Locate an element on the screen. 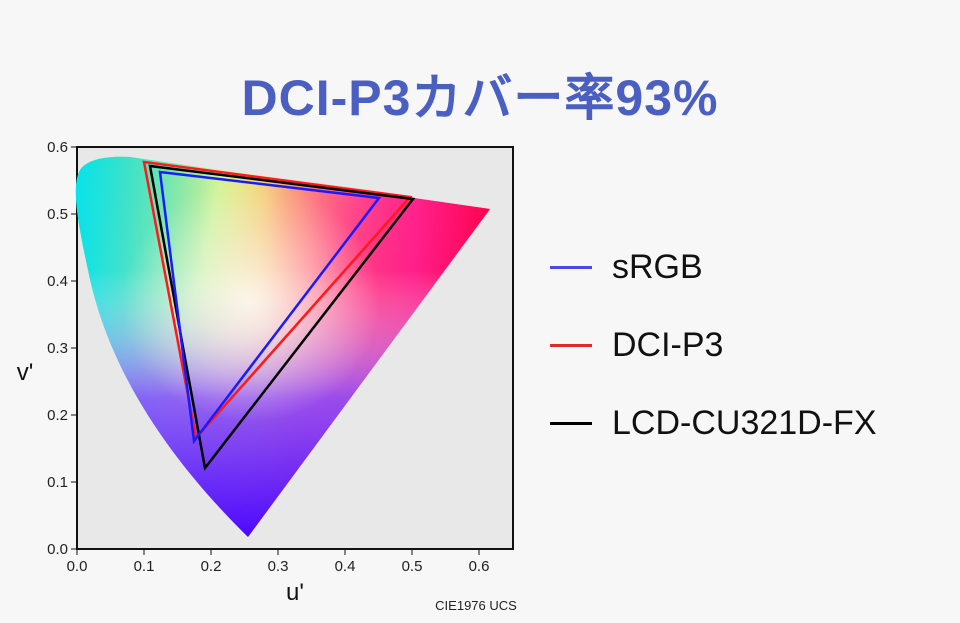 Image resolution: width=960 pixels, height=623 pixels. x-tick-label: 0.0 is located at coordinates (77, 566).